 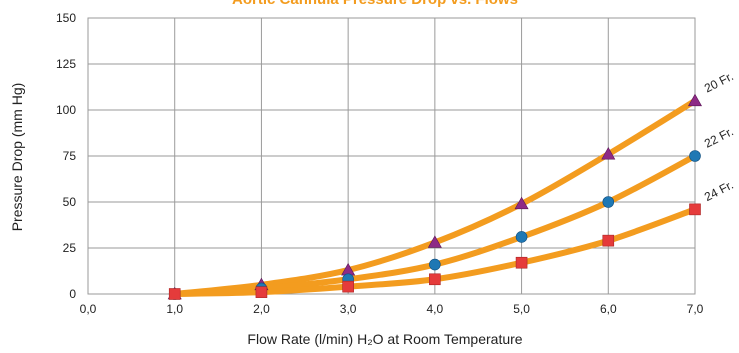 I want to click on y-tick-label: 25, so click(x=70, y=248).